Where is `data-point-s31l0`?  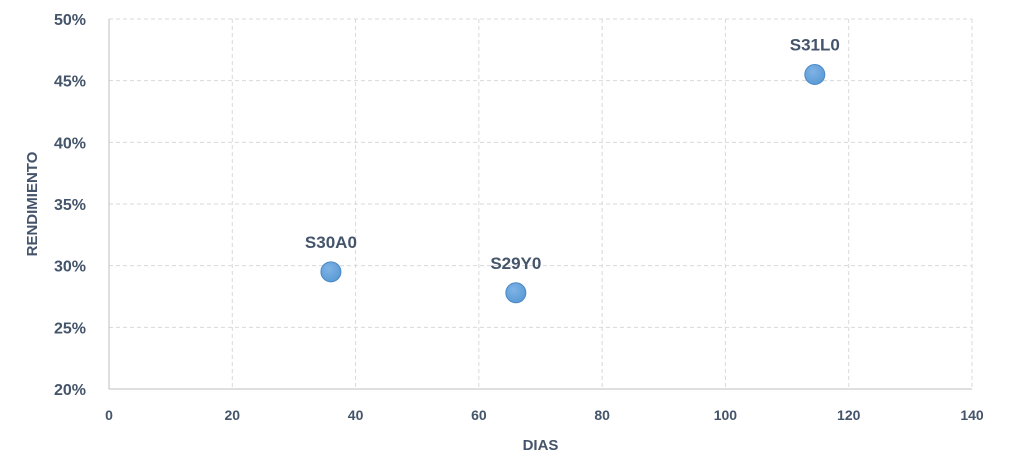
data-point-s31l0 is located at coordinates (815, 74).